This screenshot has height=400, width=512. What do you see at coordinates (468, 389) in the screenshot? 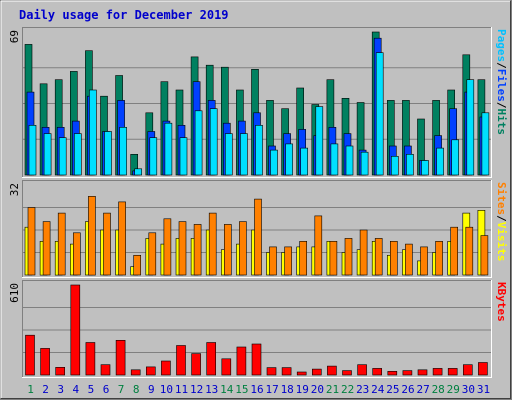
I see `day-label-30: 30` at bounding box center [468, 389].